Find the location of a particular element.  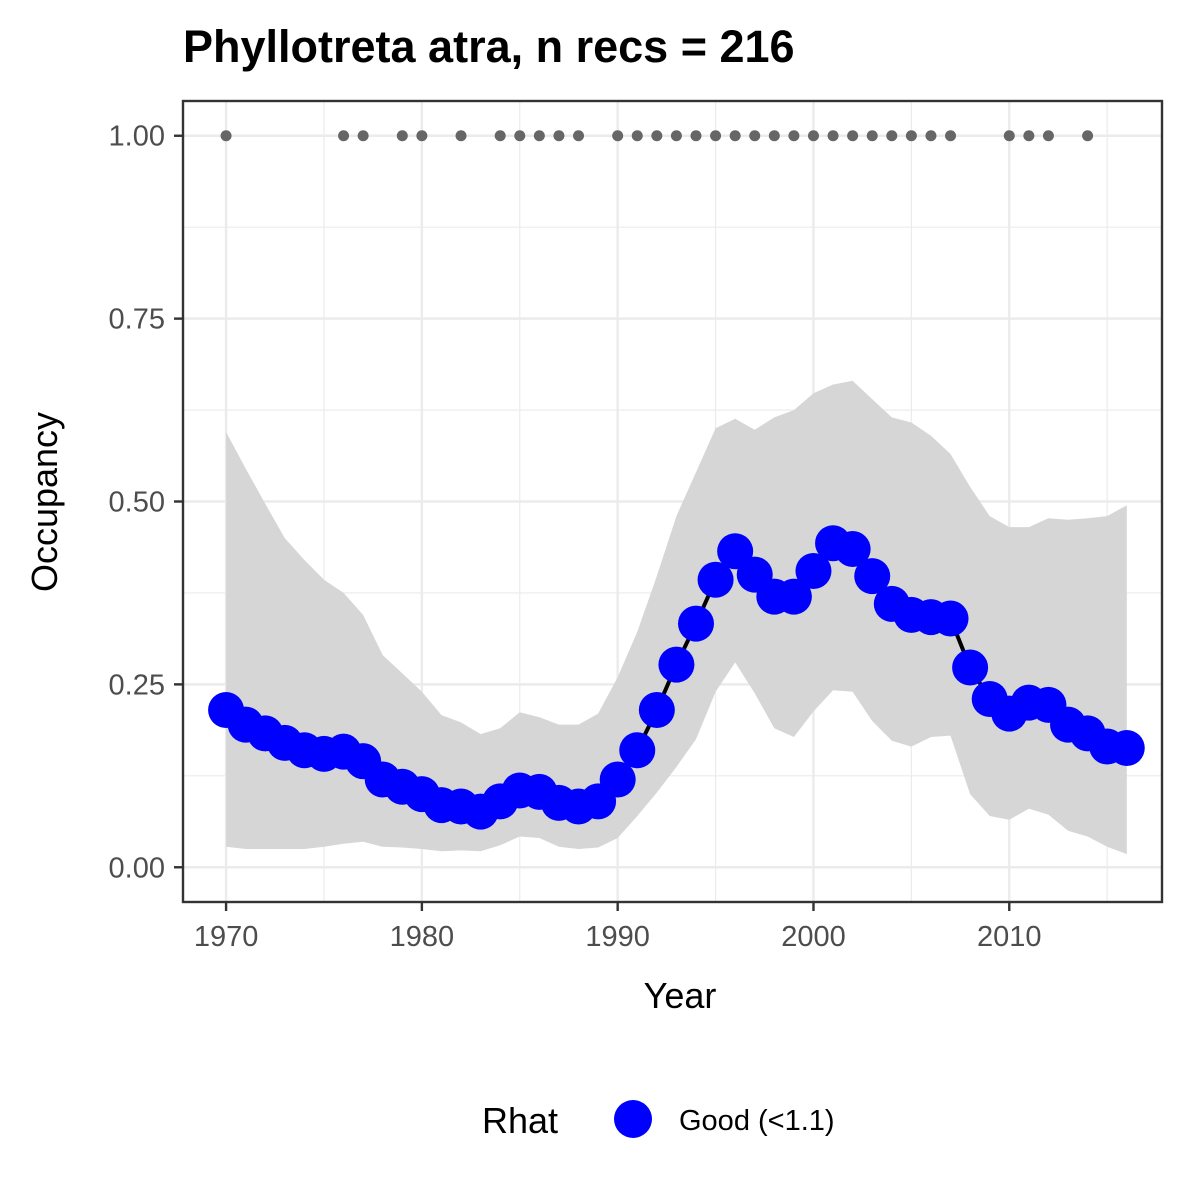

y-axis: 0.00 0.25 0.50 0.75 1.00 is located at coordinates (146, 502).